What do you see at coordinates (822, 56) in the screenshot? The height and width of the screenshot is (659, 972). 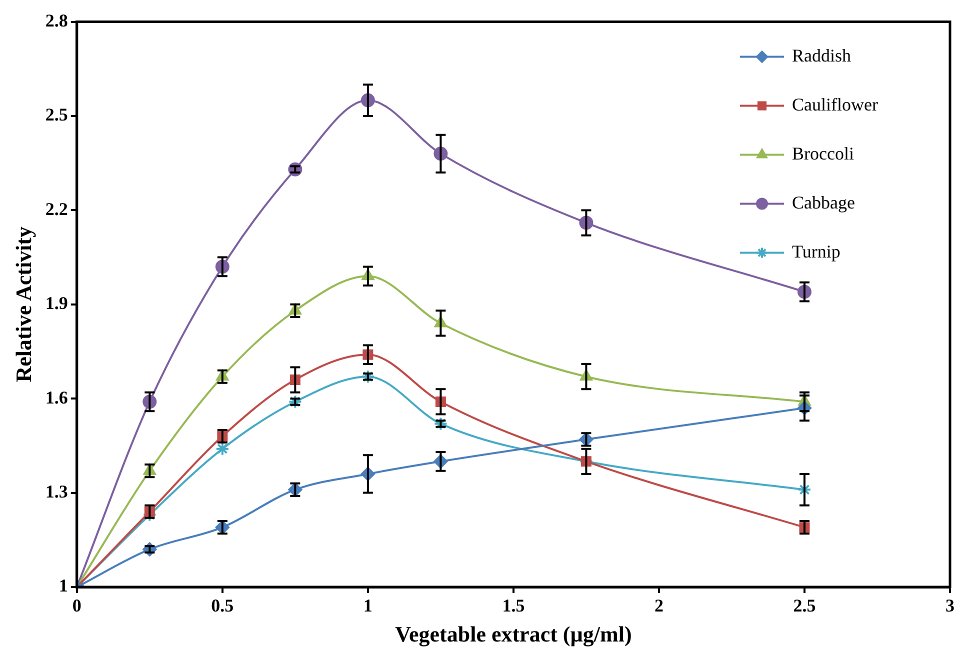 I see `legend-label: Raddish` at bounding box center [822, 56].